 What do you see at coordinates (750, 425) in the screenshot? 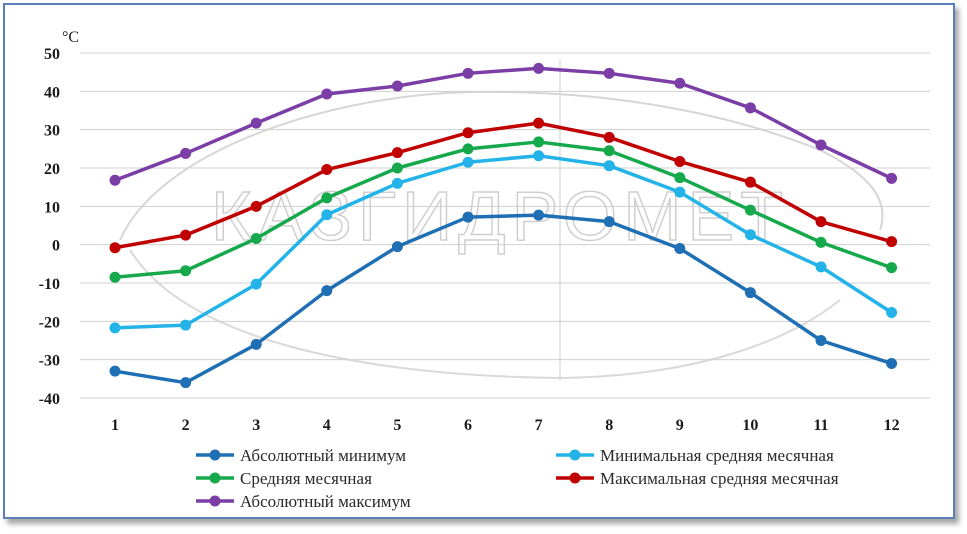
I see `x-tick-label: 10` at bounding box center [750, 425].